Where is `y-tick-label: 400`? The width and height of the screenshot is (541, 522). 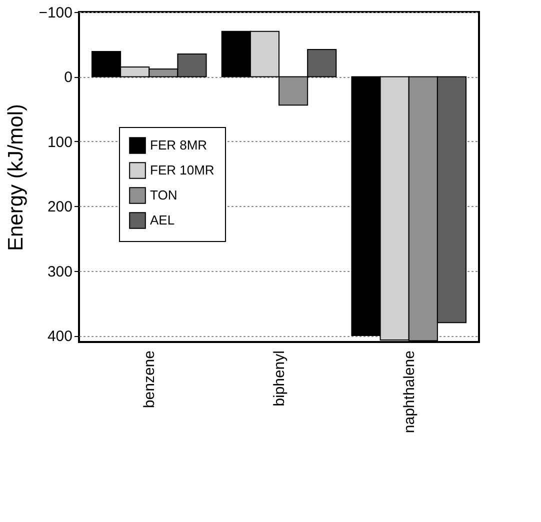 y-tick-label: 400 is located at coordinates (59, 337).